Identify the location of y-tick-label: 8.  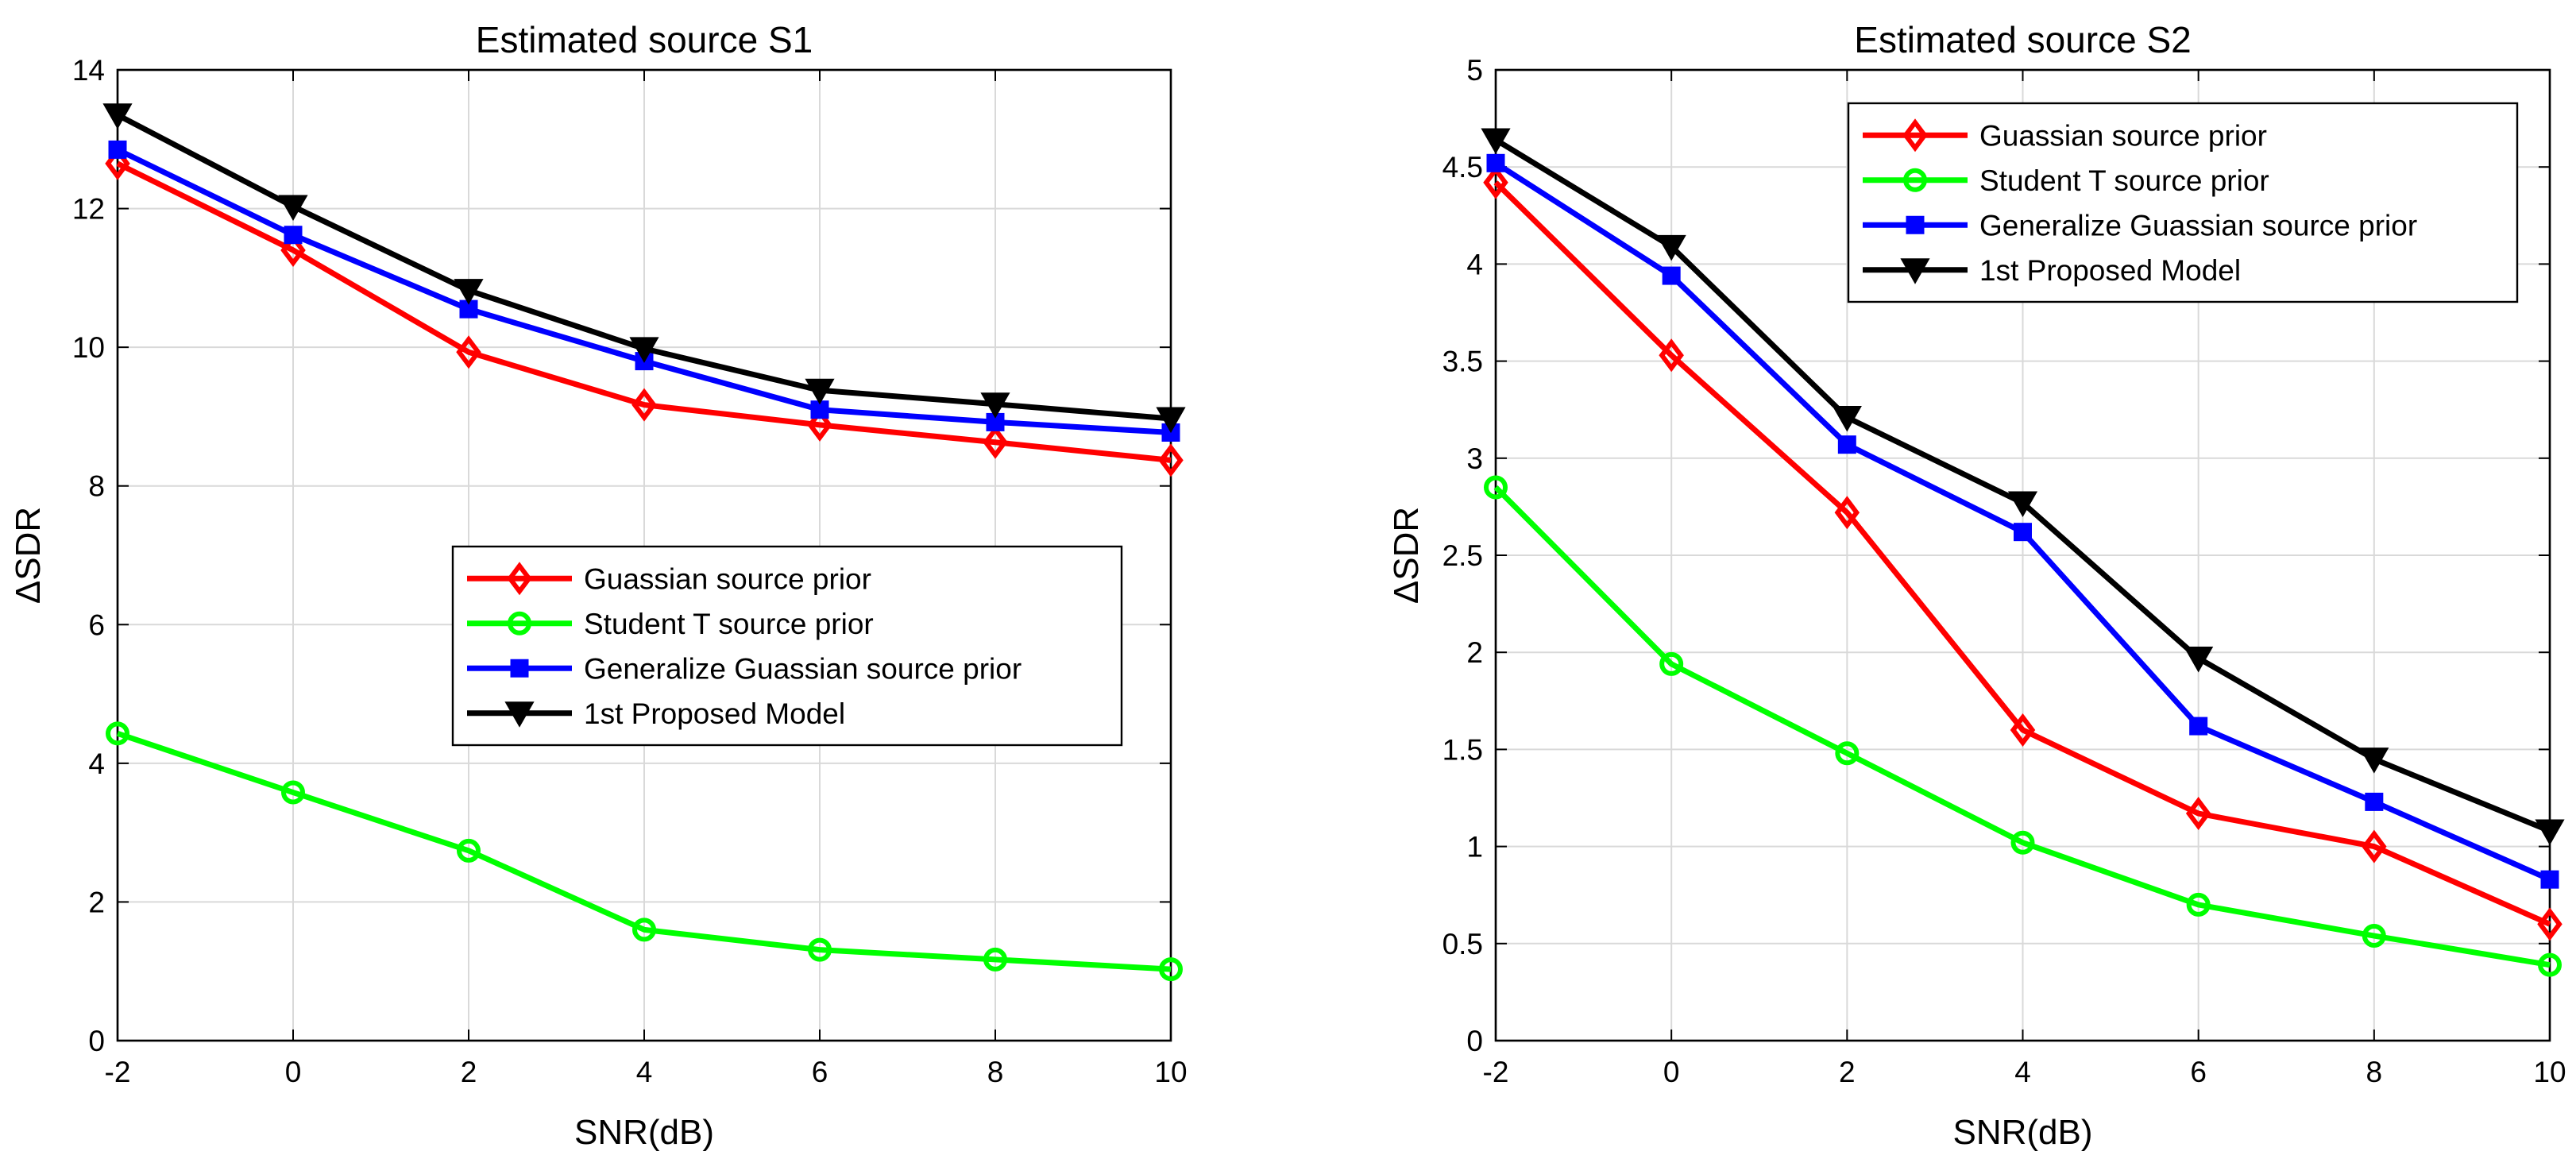
(96, 486).